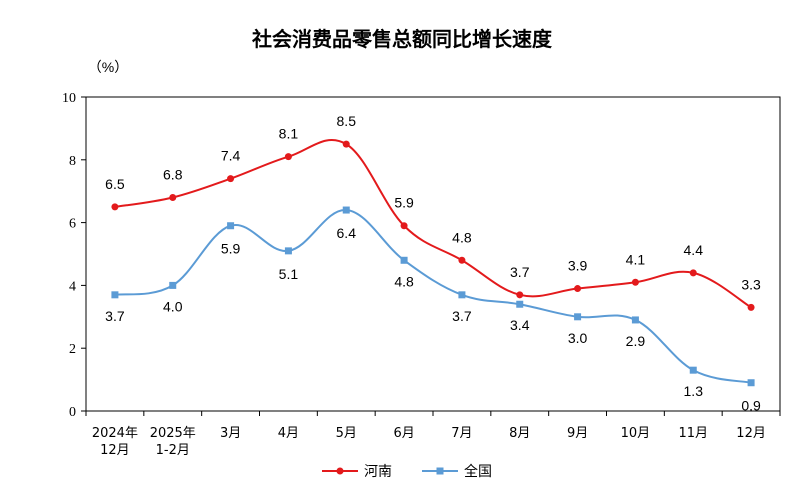 The height and width of the screenshot is (499, 805). I want to click on x-tick-label: 2025年, so click(173, 433).